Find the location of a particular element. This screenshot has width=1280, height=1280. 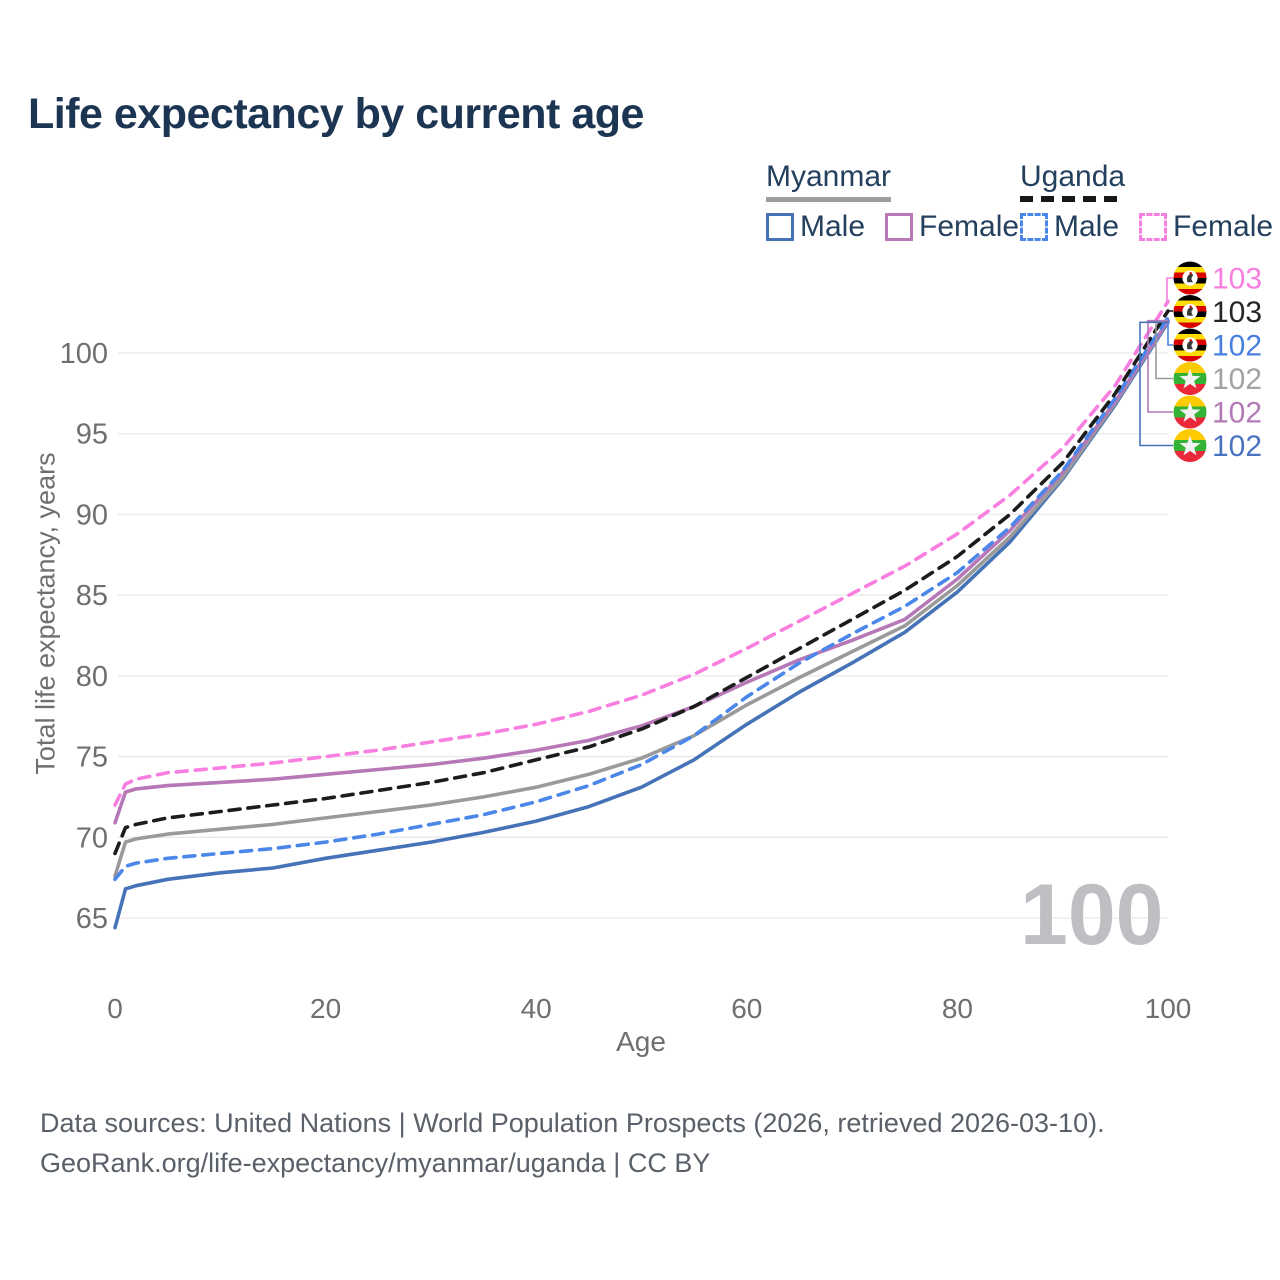

legend-swatch-myanmar-female is located at coordinates (899, 227).